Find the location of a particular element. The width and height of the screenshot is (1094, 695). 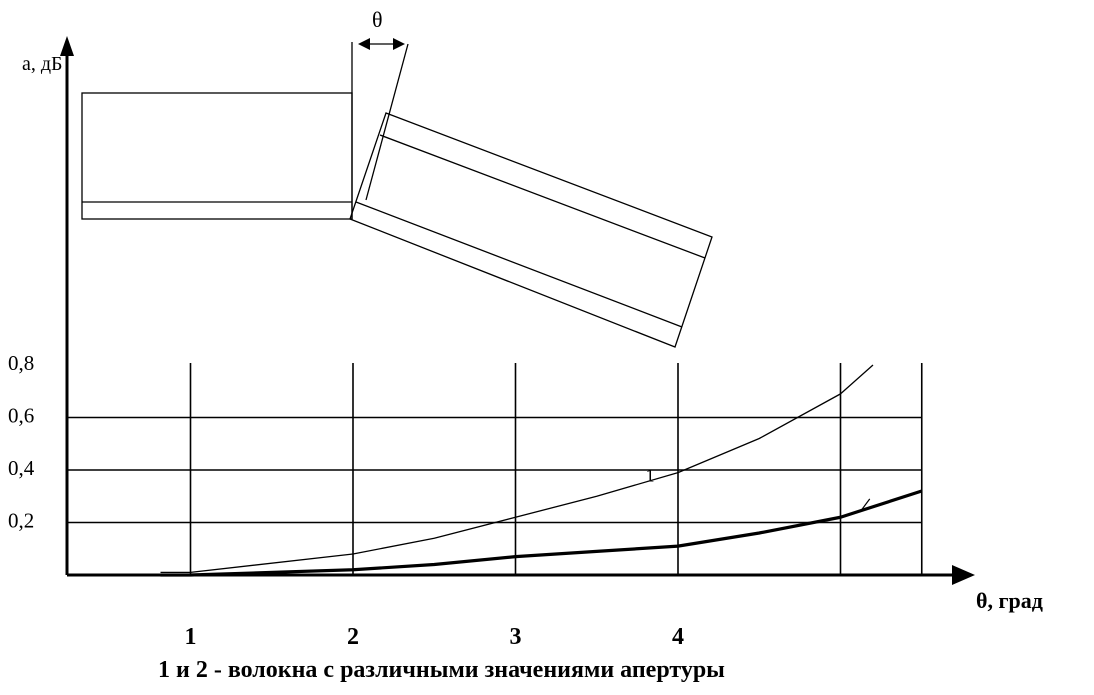

series-2-marker is located at coordinates (865, 505).